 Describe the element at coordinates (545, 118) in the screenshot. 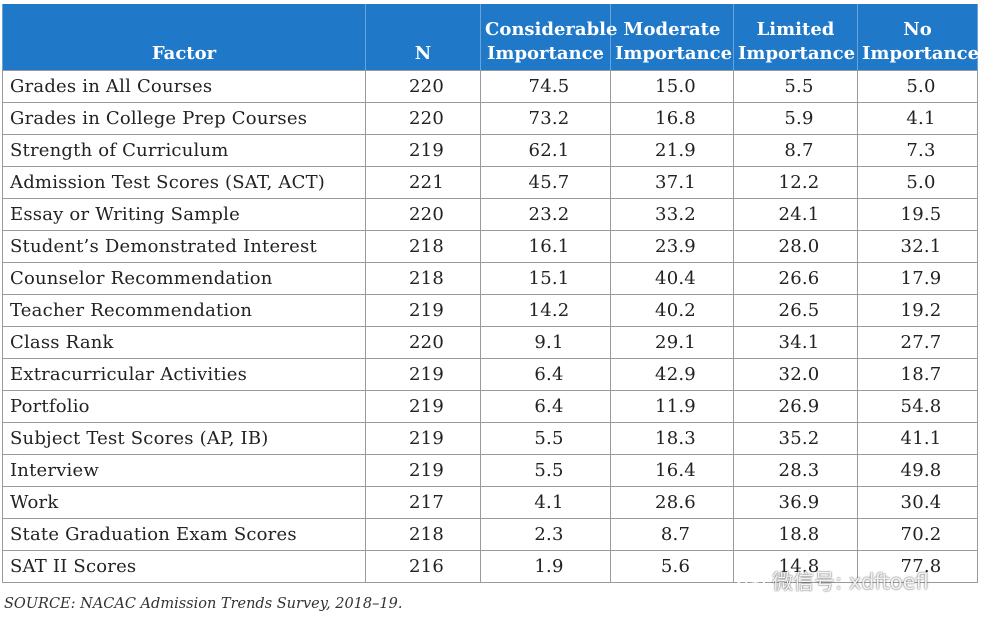

I see `considerable-cell: 73.2` at that location.